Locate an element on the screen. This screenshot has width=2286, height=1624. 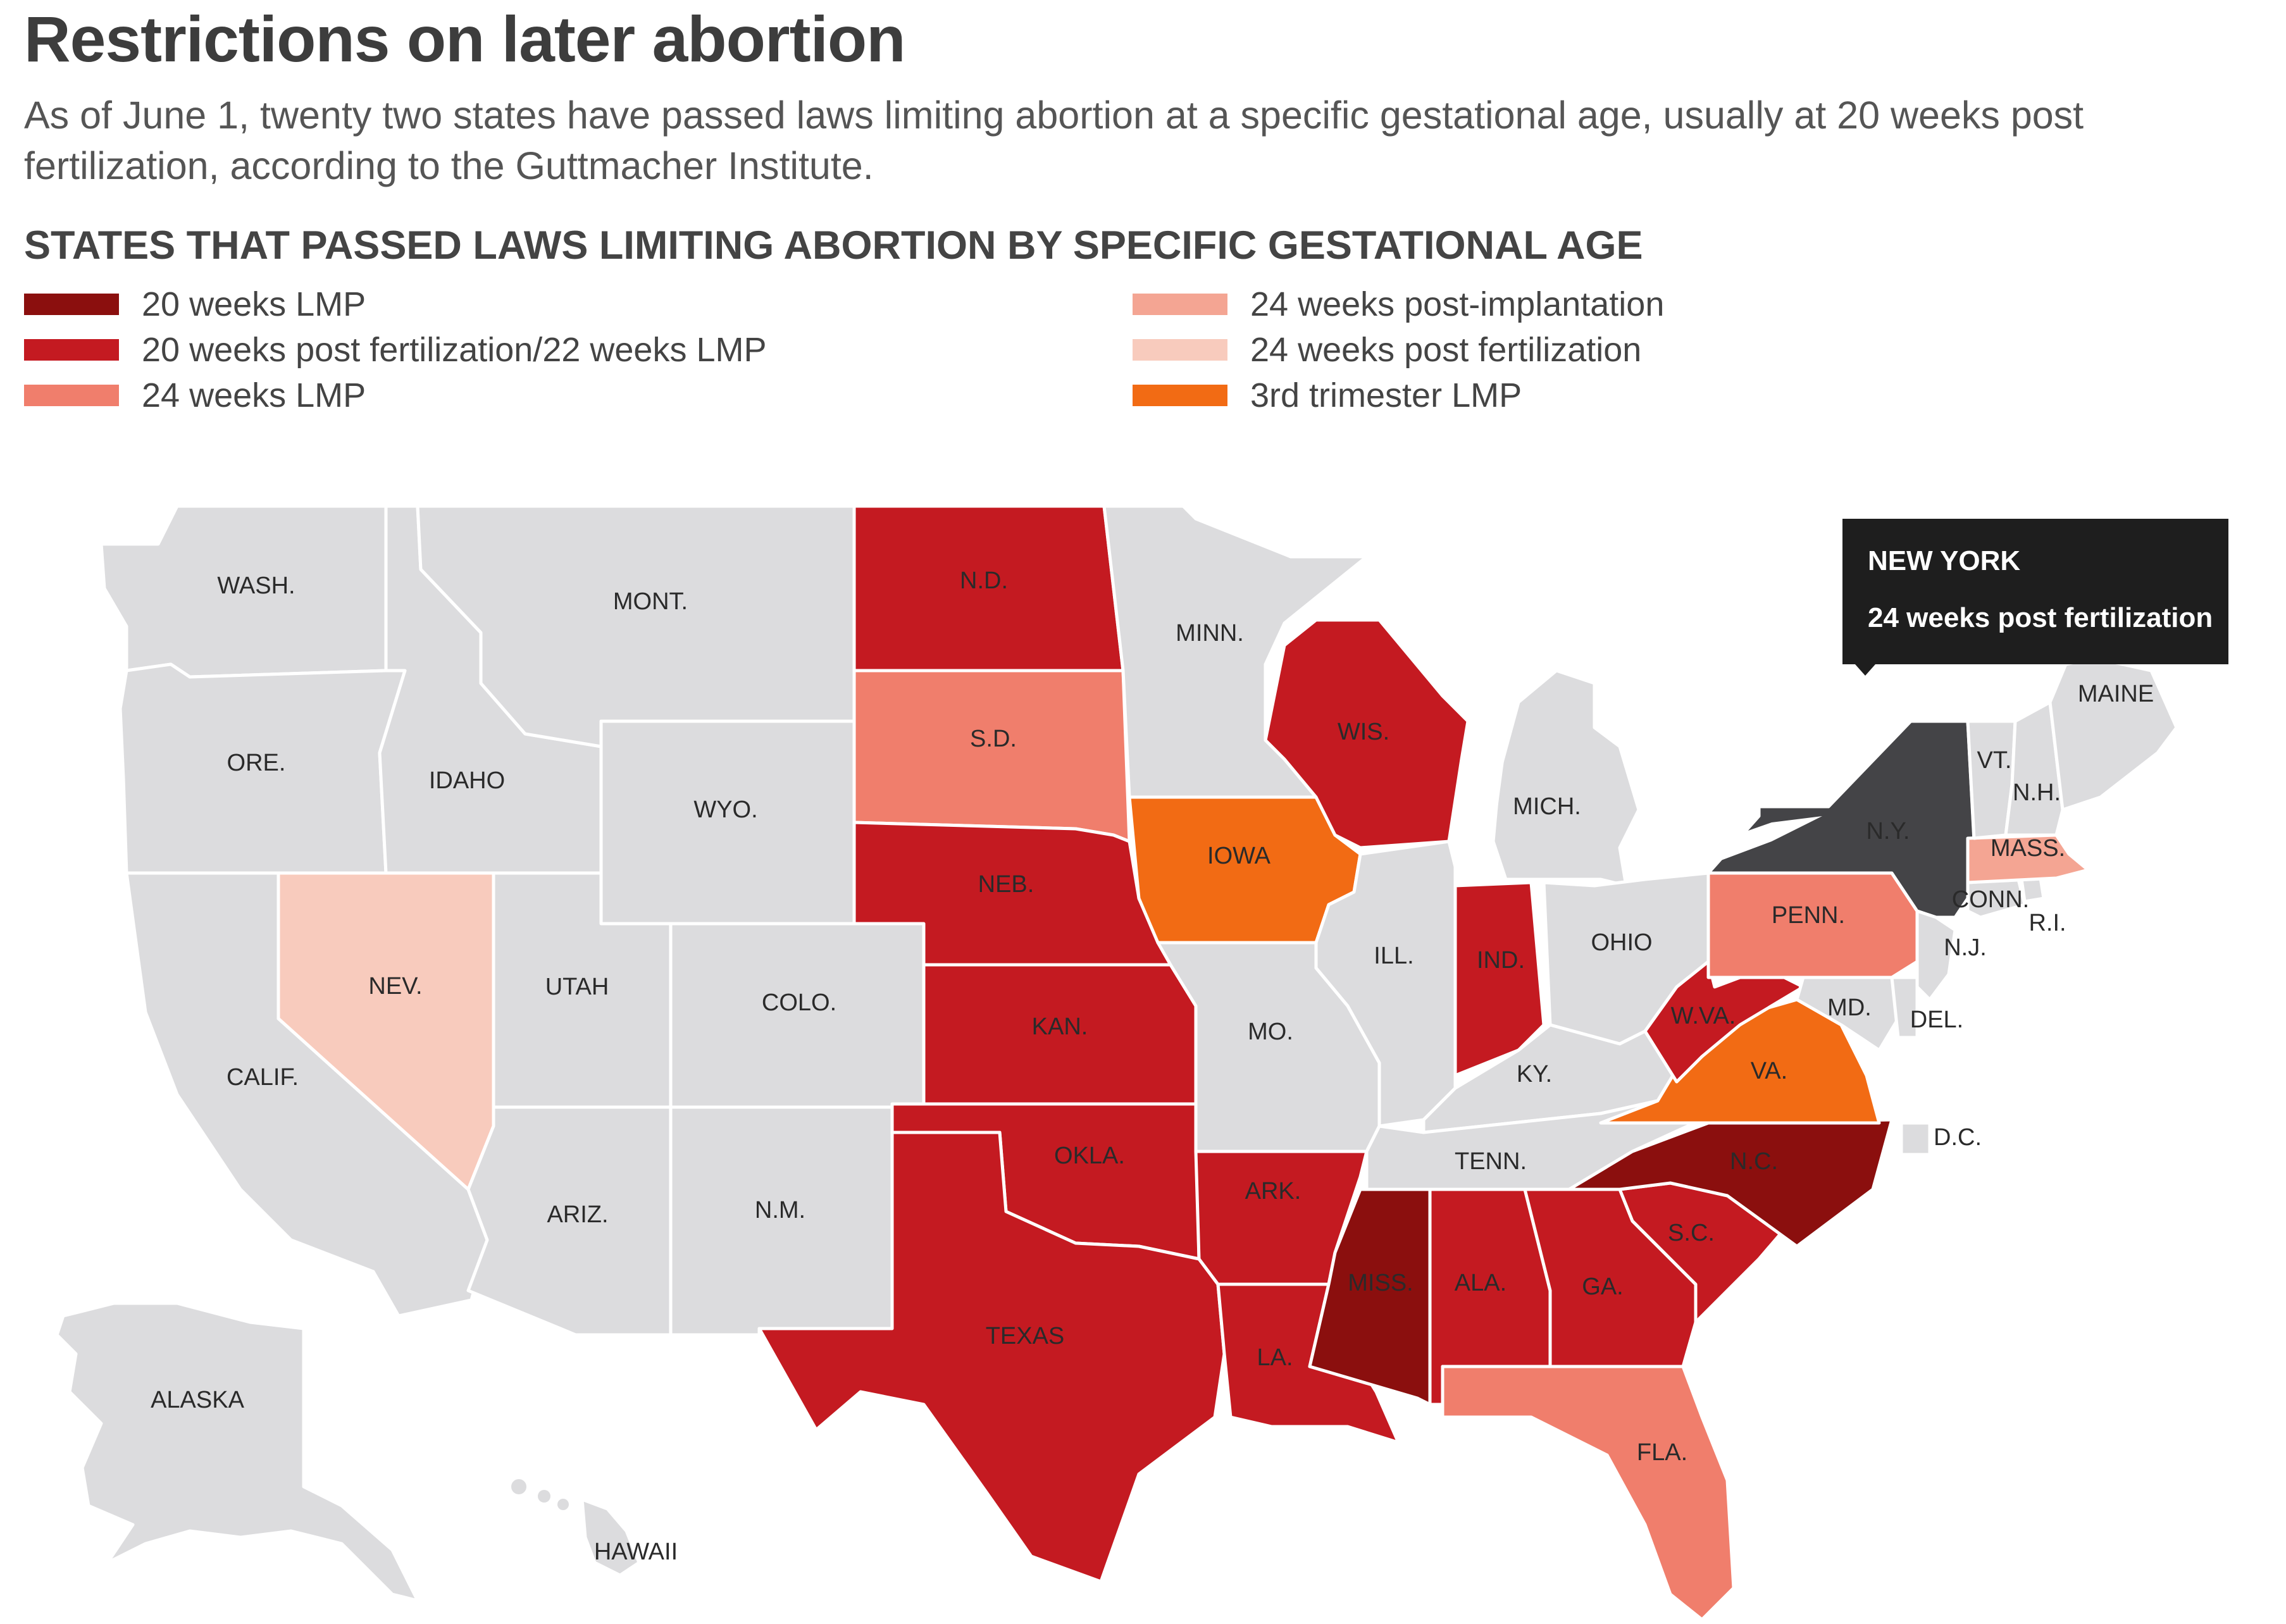
legend-item: 24 weeks post-implantation is located at coordinates (1398, 304).